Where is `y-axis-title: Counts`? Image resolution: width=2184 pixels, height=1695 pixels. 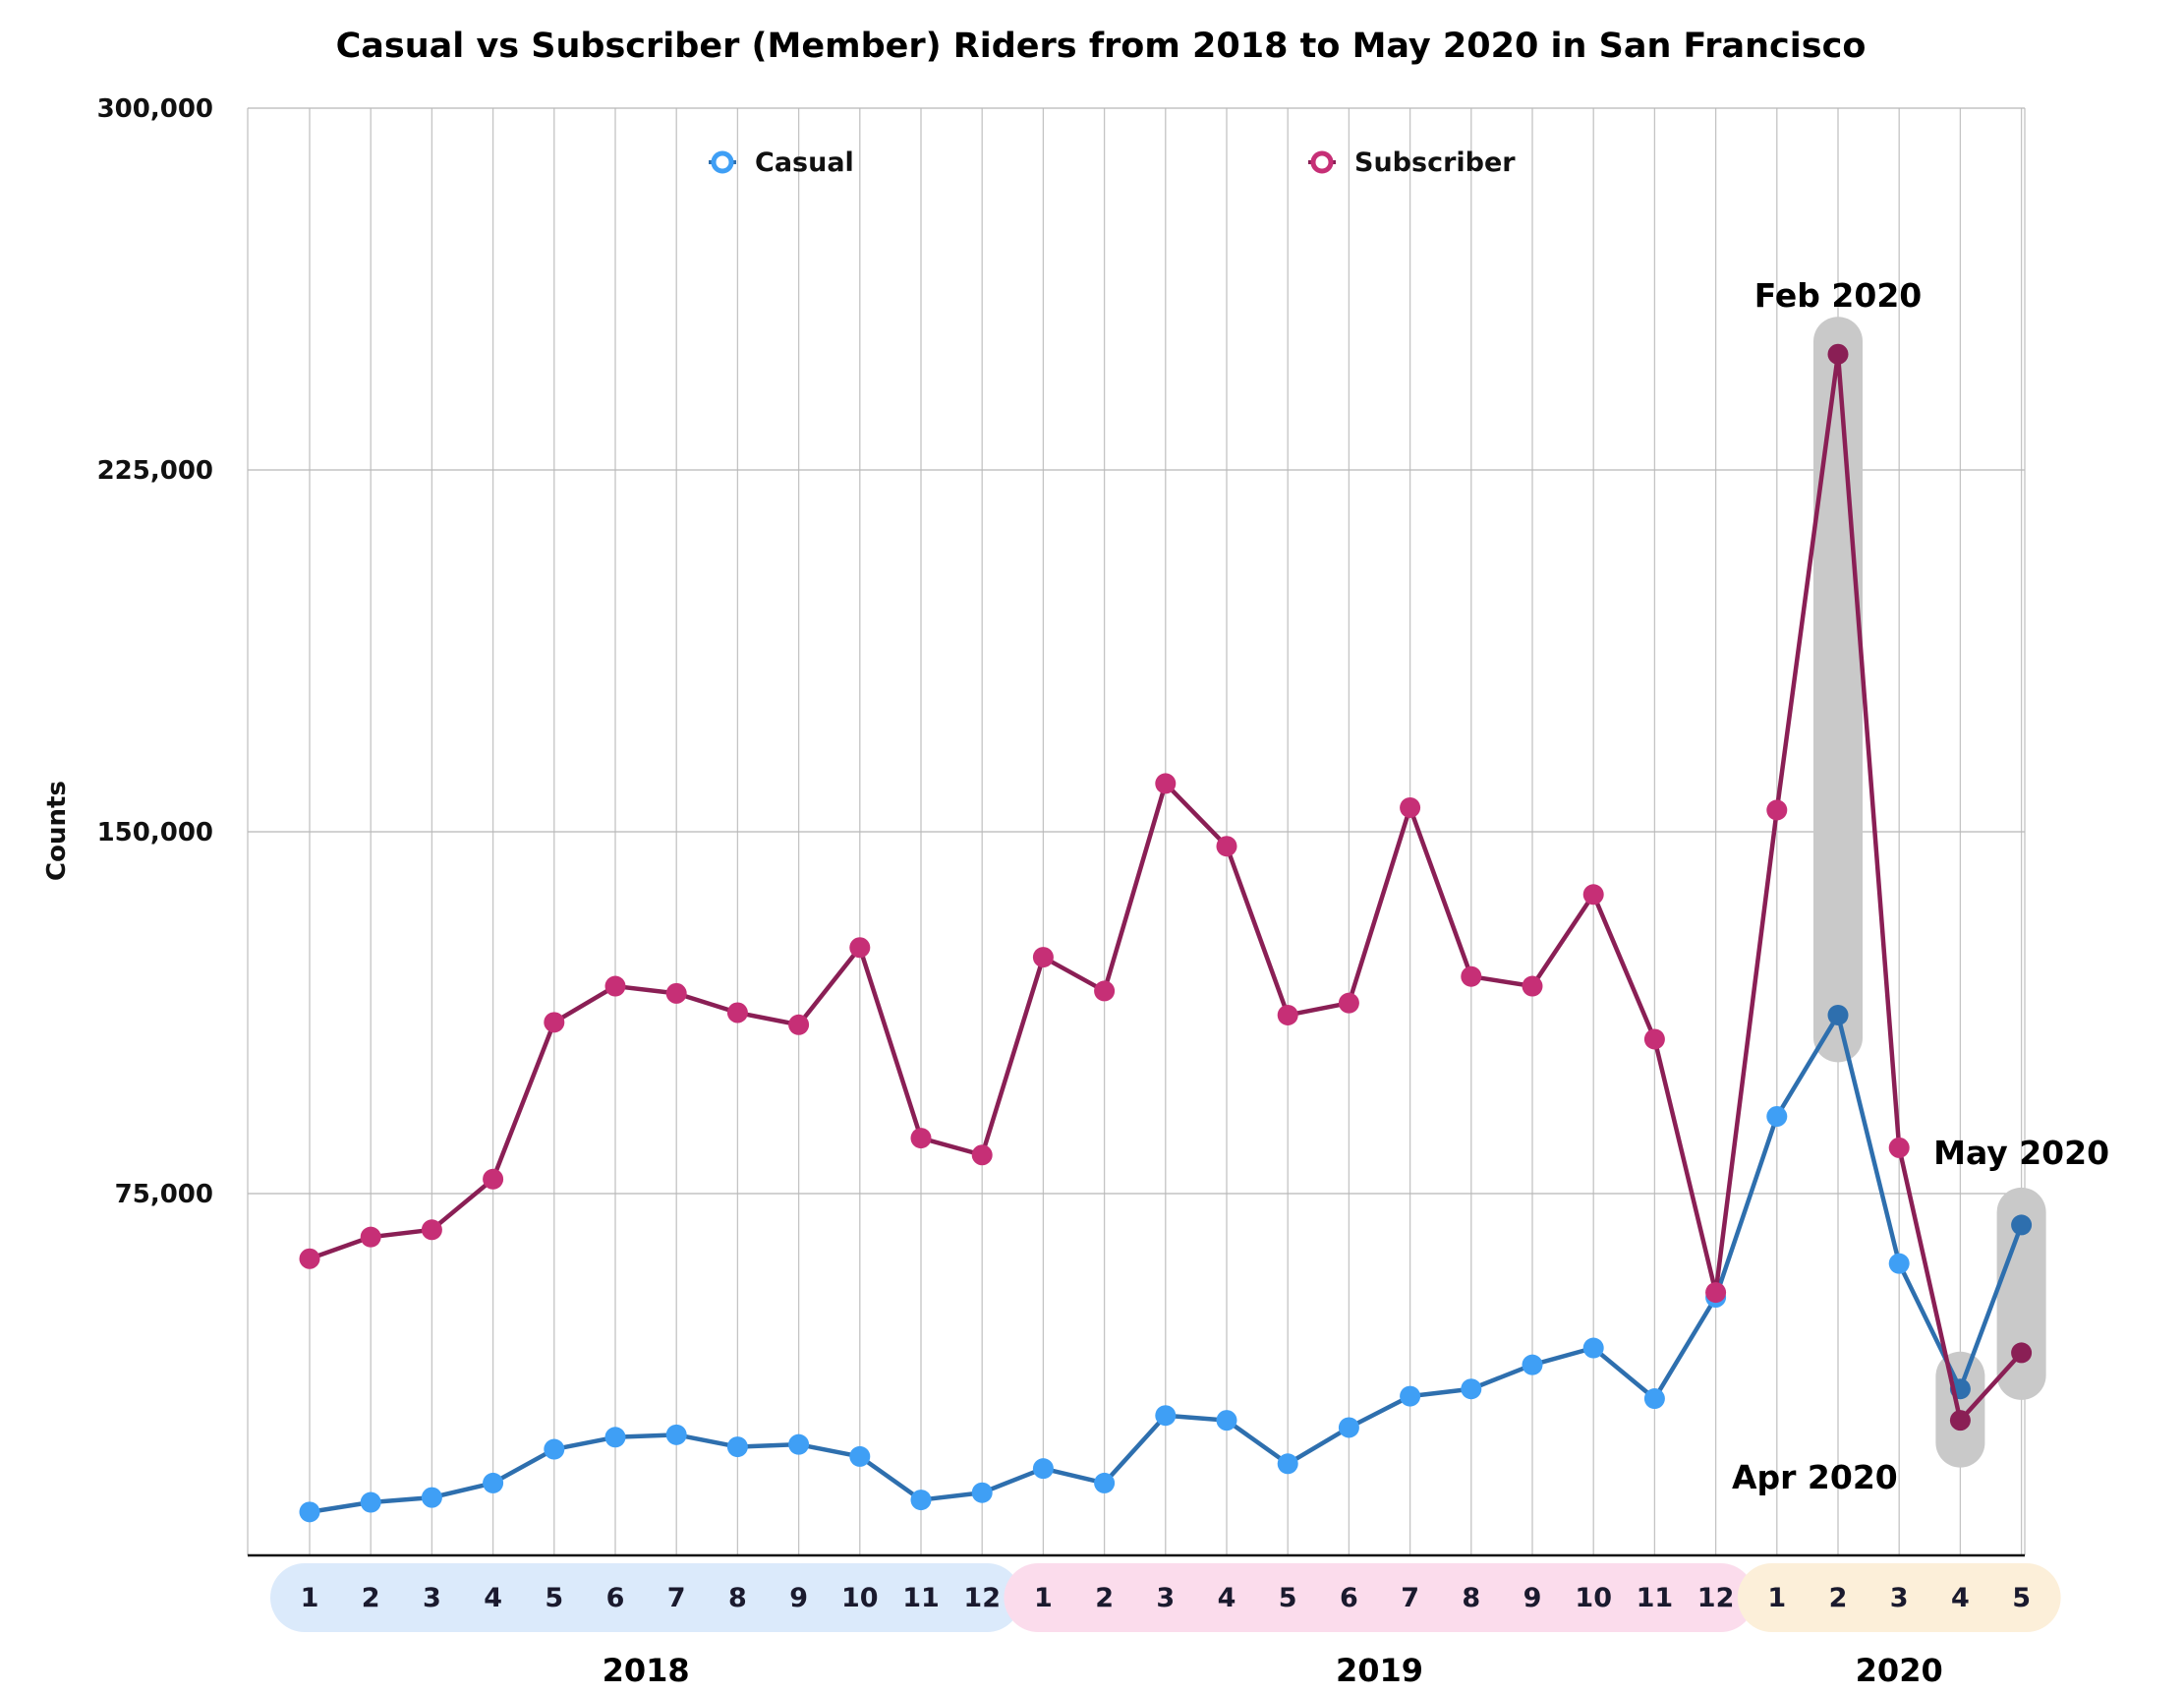
y-axis-title: Counts is located at coordinates (57, 831).